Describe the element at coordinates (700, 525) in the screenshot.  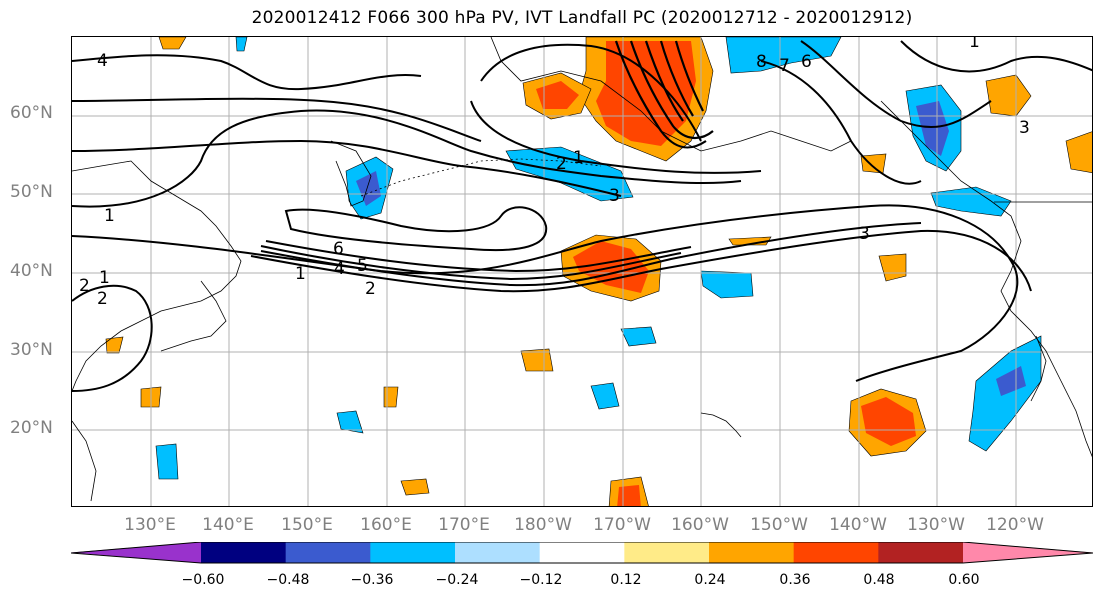
I see `lon-label-160w: 160°W` at that location.